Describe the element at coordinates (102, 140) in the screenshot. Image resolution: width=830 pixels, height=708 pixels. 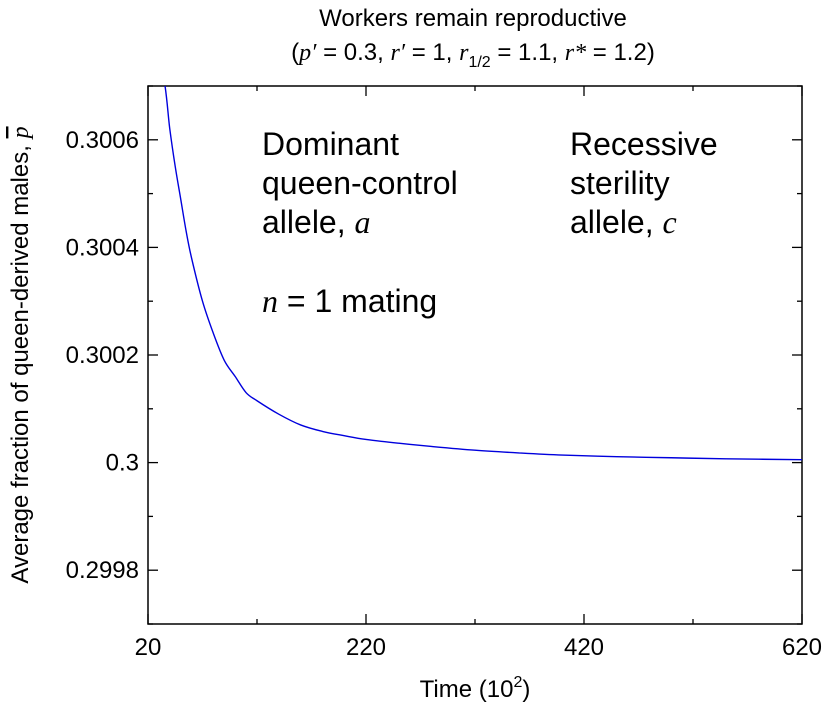
I see `y-tick-label: 0.3006` at that location.